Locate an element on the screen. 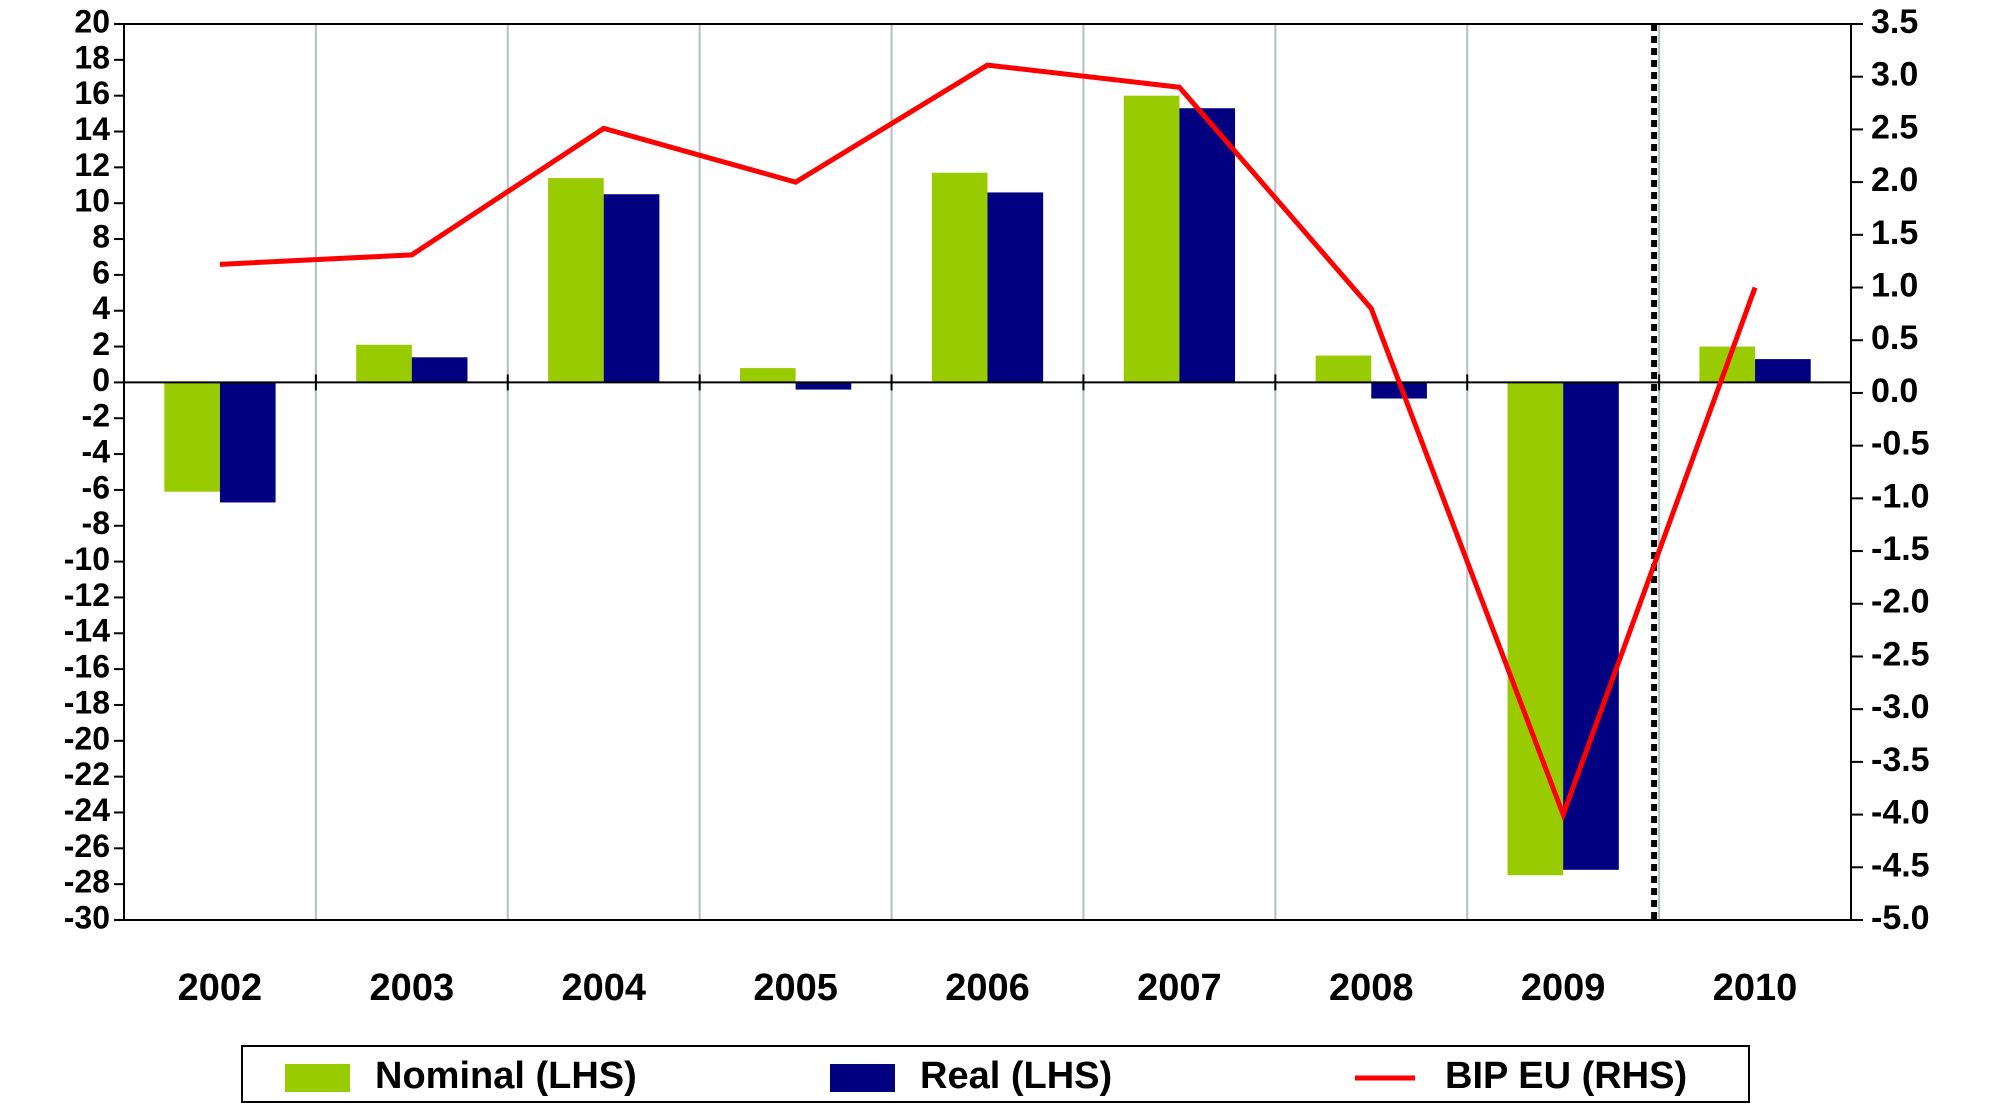  y2-tick-label: -4.0 is located at coordinates (1900, 813).